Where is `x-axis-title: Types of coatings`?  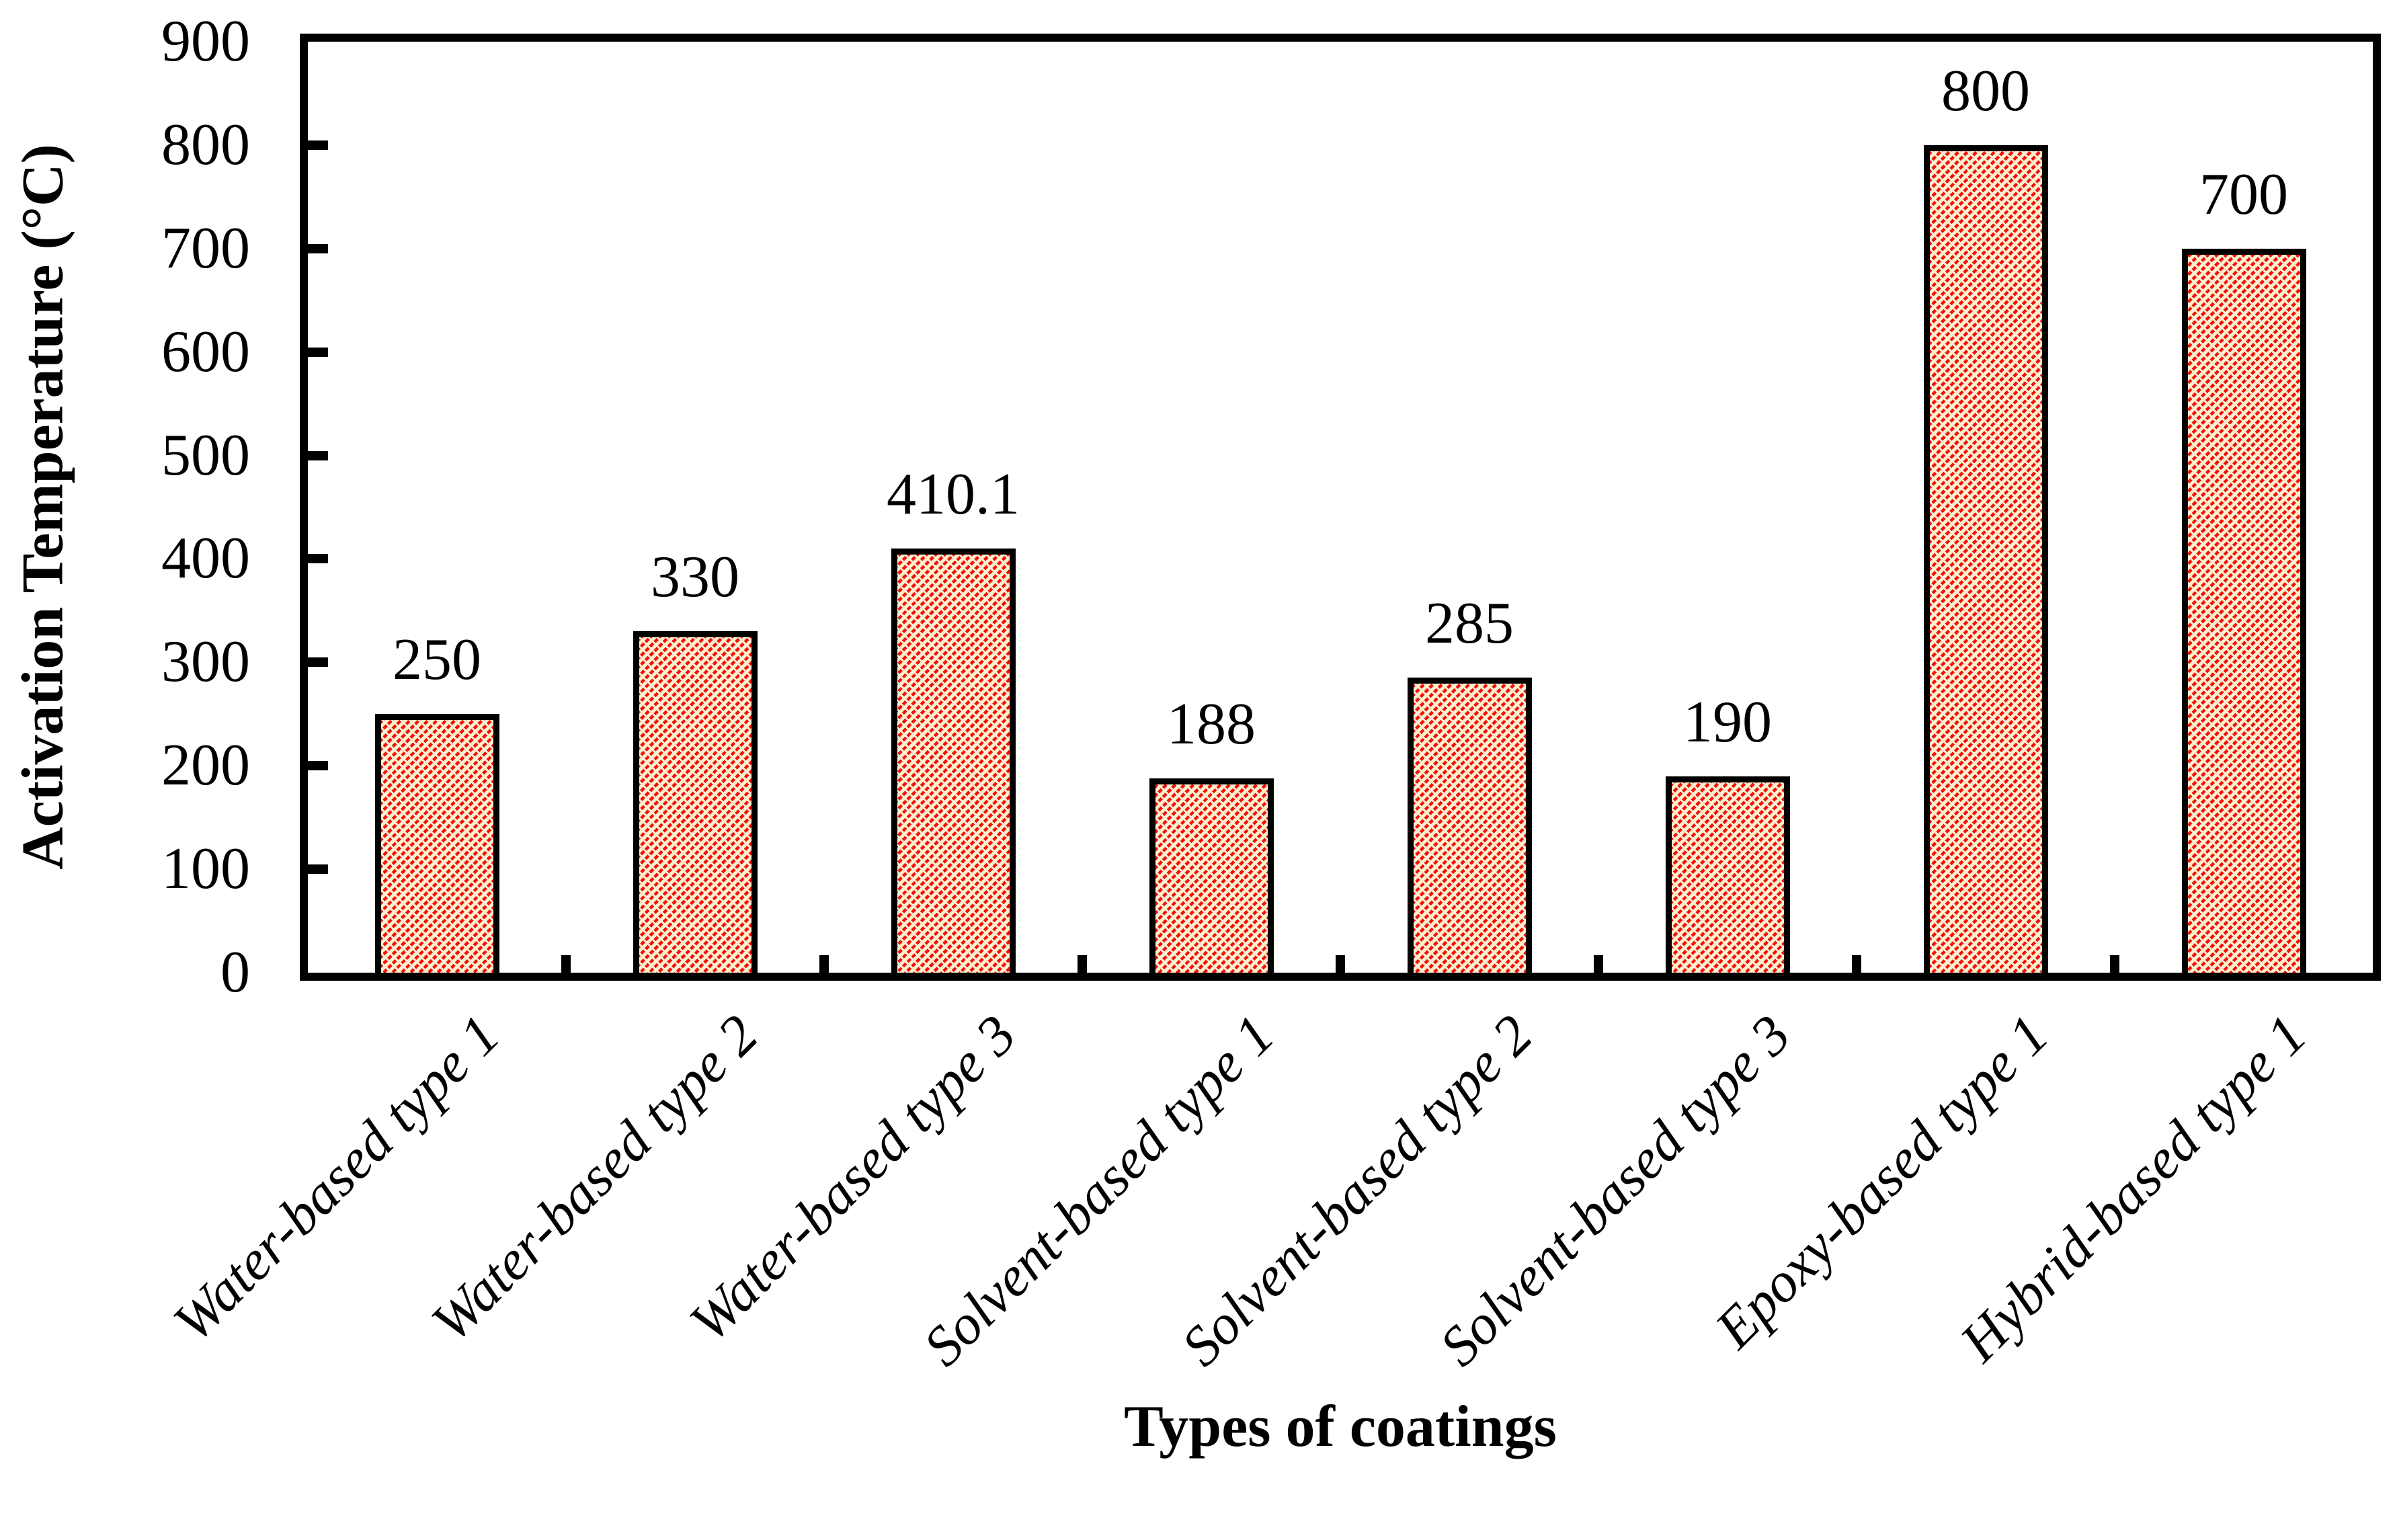
x-axis-title: Types of coatings is located at coordinates (1340, 1426).